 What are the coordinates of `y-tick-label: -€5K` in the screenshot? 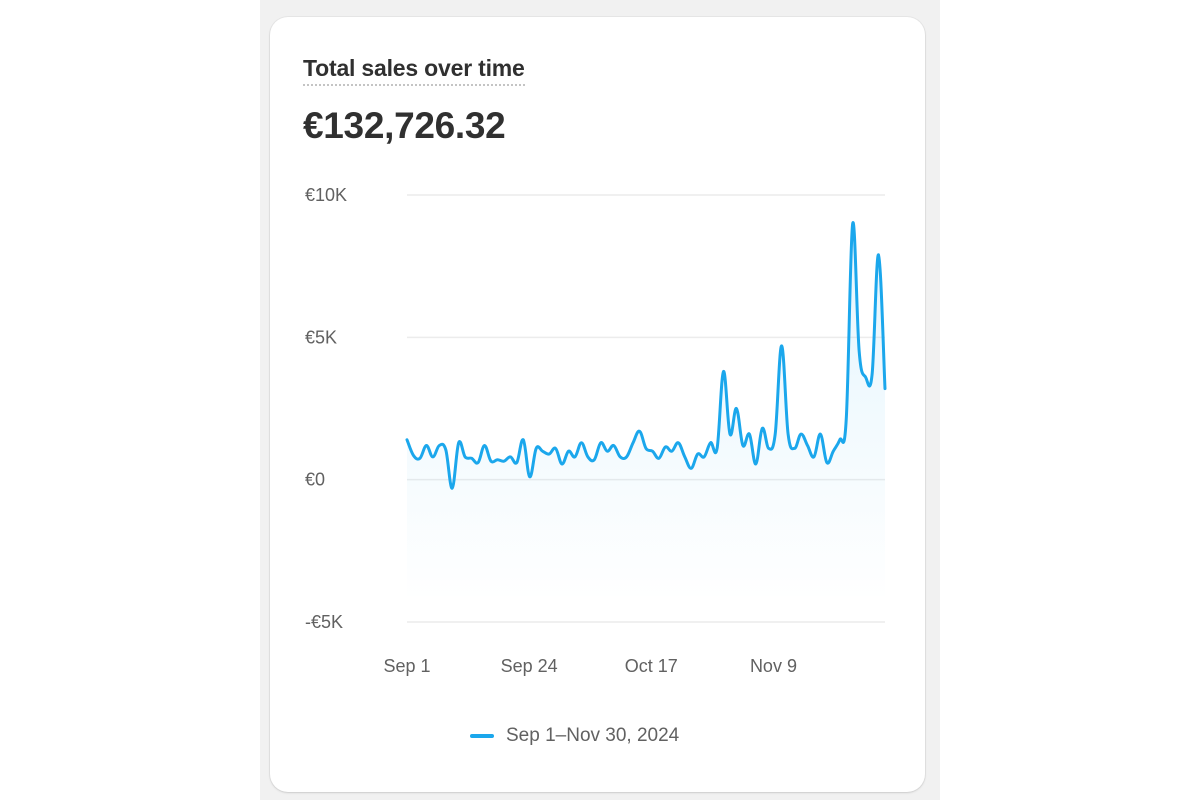 It's located at (324, 622).